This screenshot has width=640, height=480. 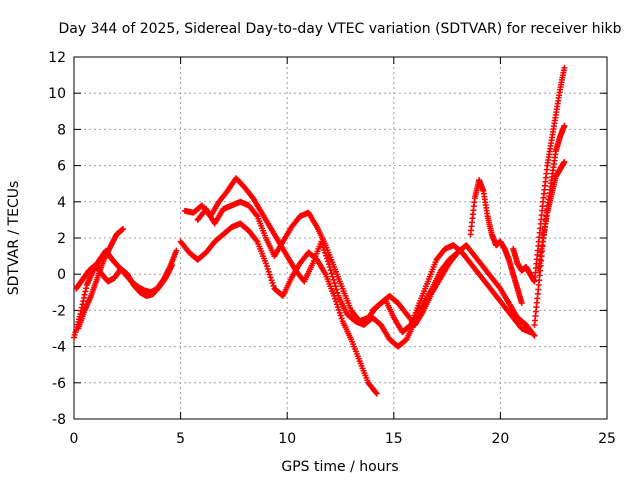 I want to click on y-tick-label: -2, so click(x=59, y=311).